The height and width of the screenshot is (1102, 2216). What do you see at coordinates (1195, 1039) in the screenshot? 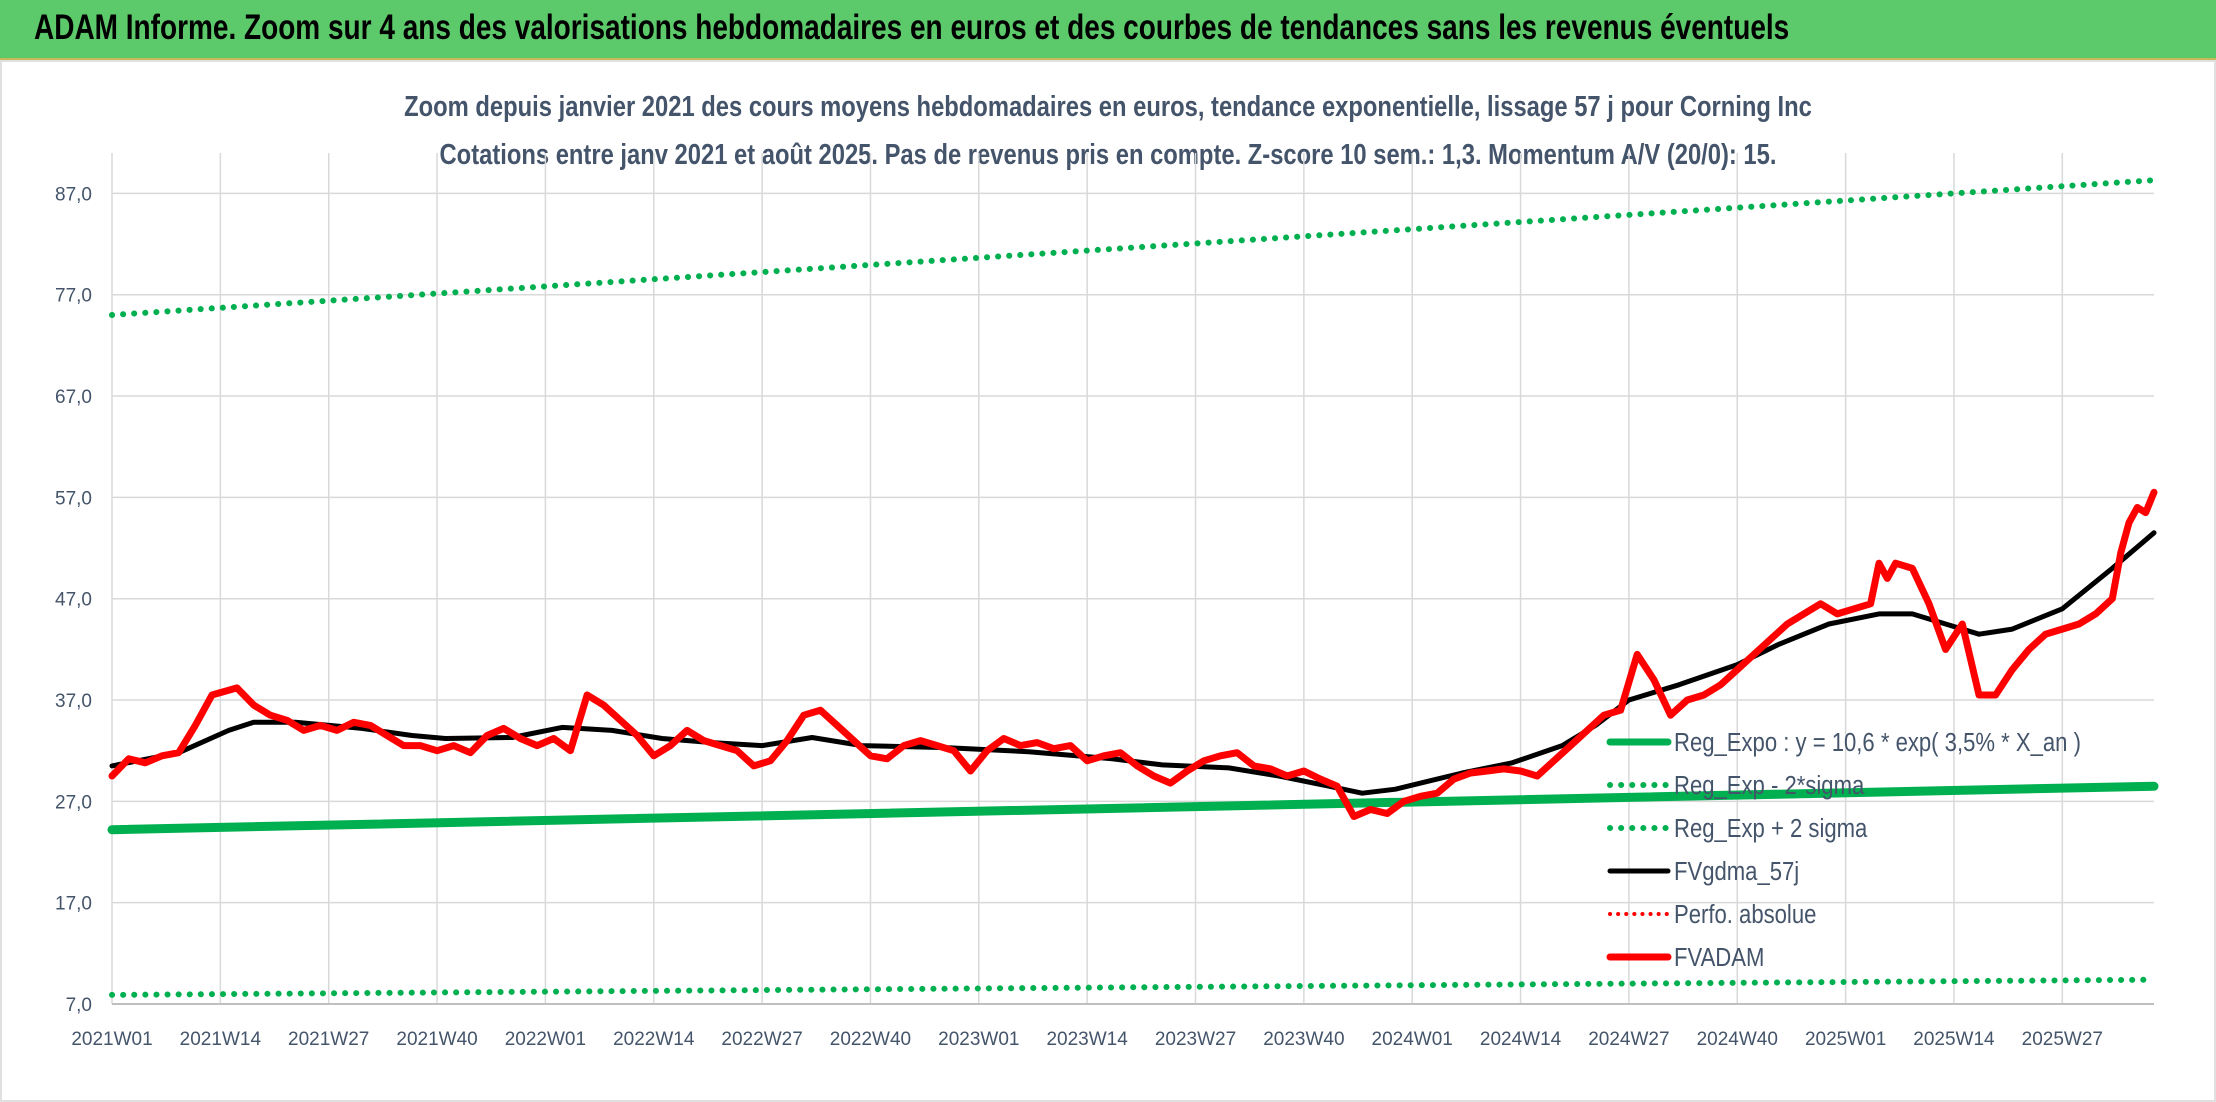
I see `x-tick-label: 2023W27` at bounding box center [1195, 1039].